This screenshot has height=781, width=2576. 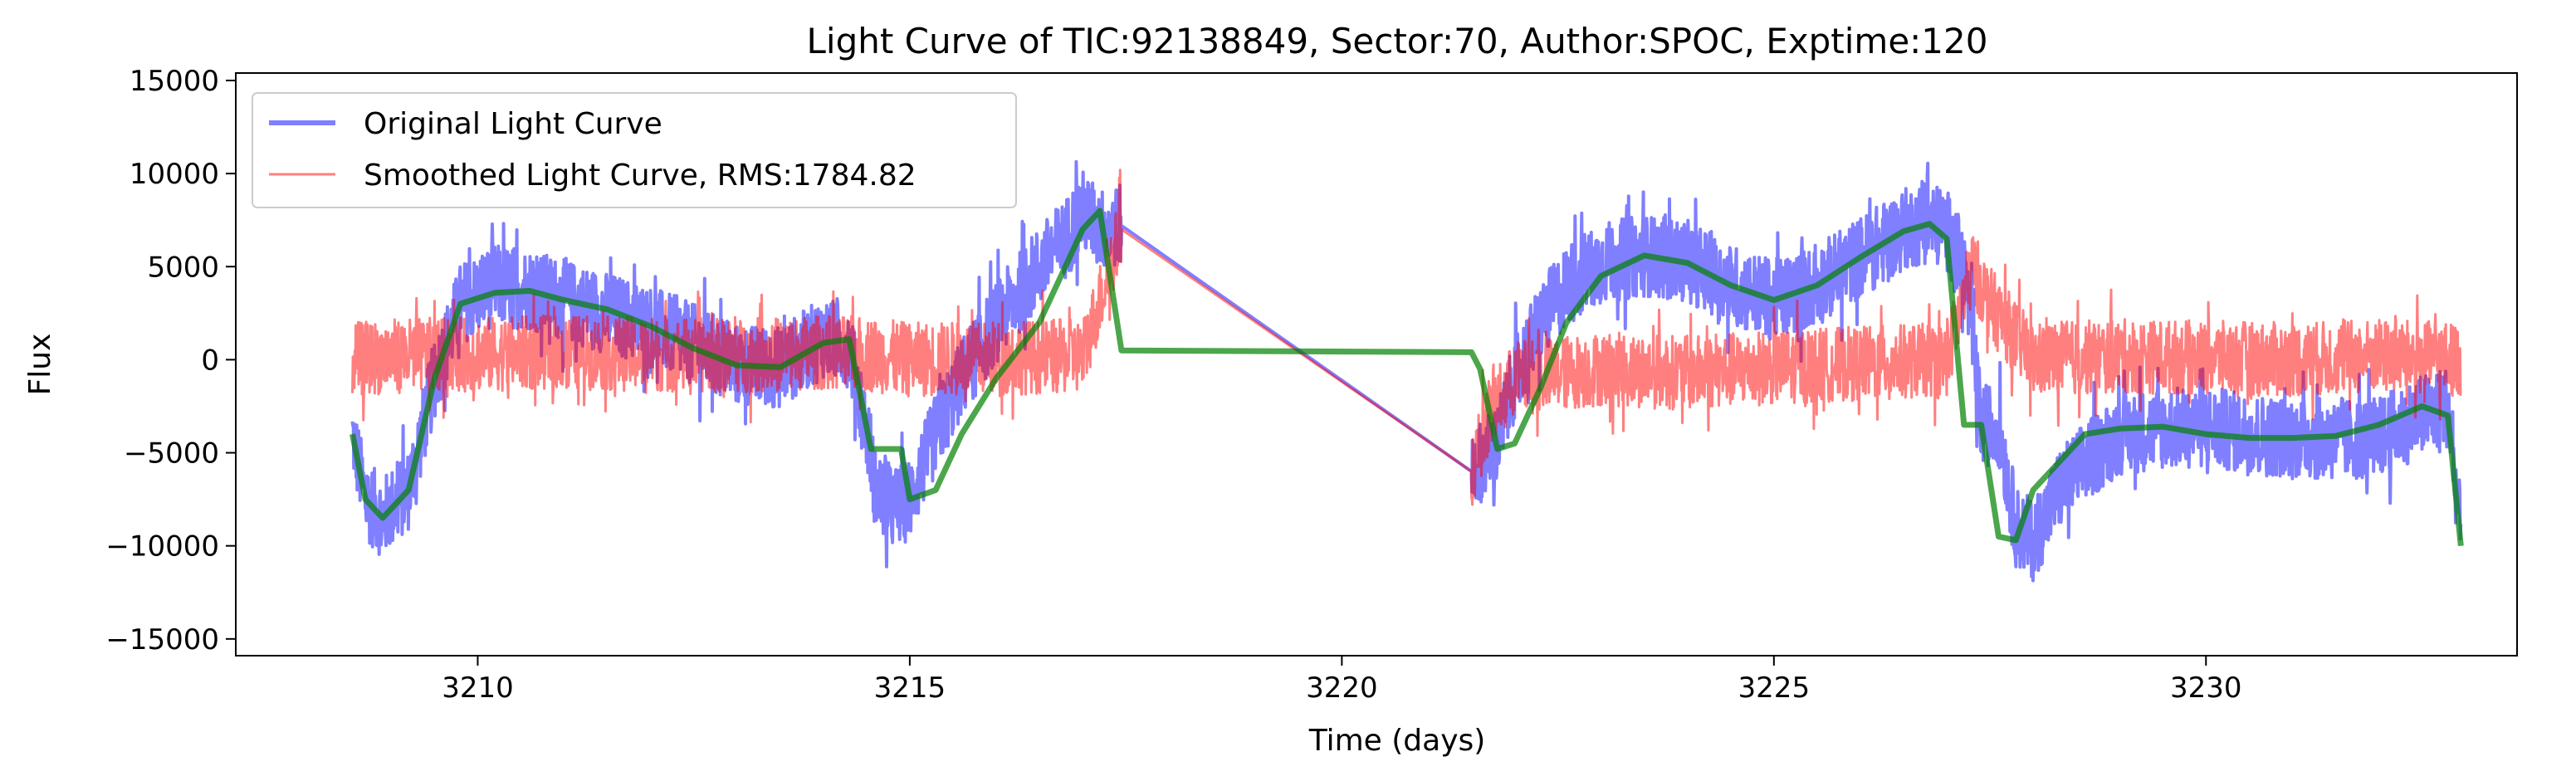 What do you see at coordinates (478, 688) in the screenshot?
I see `x-tick-label: 3210` at bounding box center [478, 688].